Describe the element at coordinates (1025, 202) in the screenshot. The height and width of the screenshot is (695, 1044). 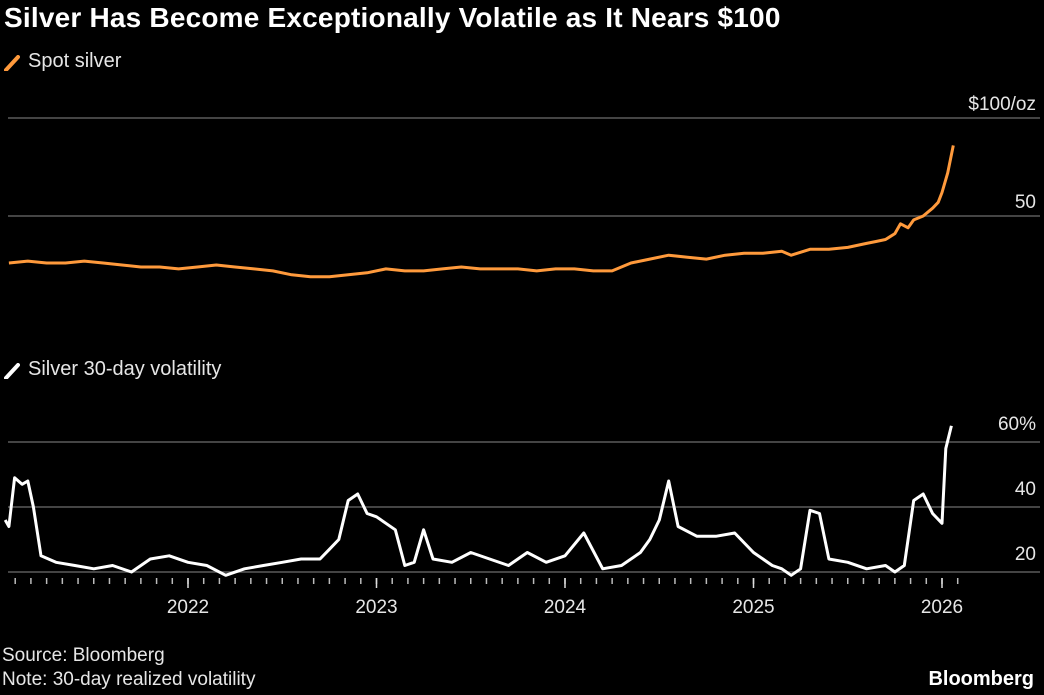
I see `y-tick-label-top: 50` at that location.